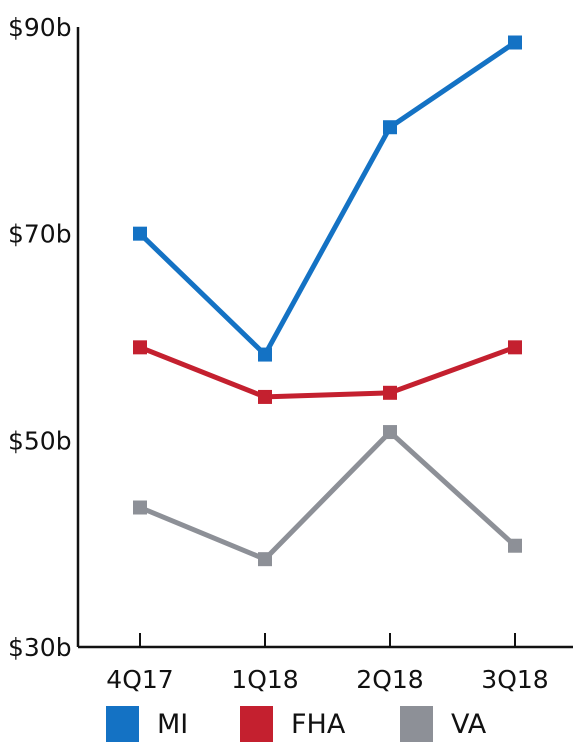 This screenshot has width=573, height=742. I want to click on x-tick-label: 1Q18, so click(264, 679).